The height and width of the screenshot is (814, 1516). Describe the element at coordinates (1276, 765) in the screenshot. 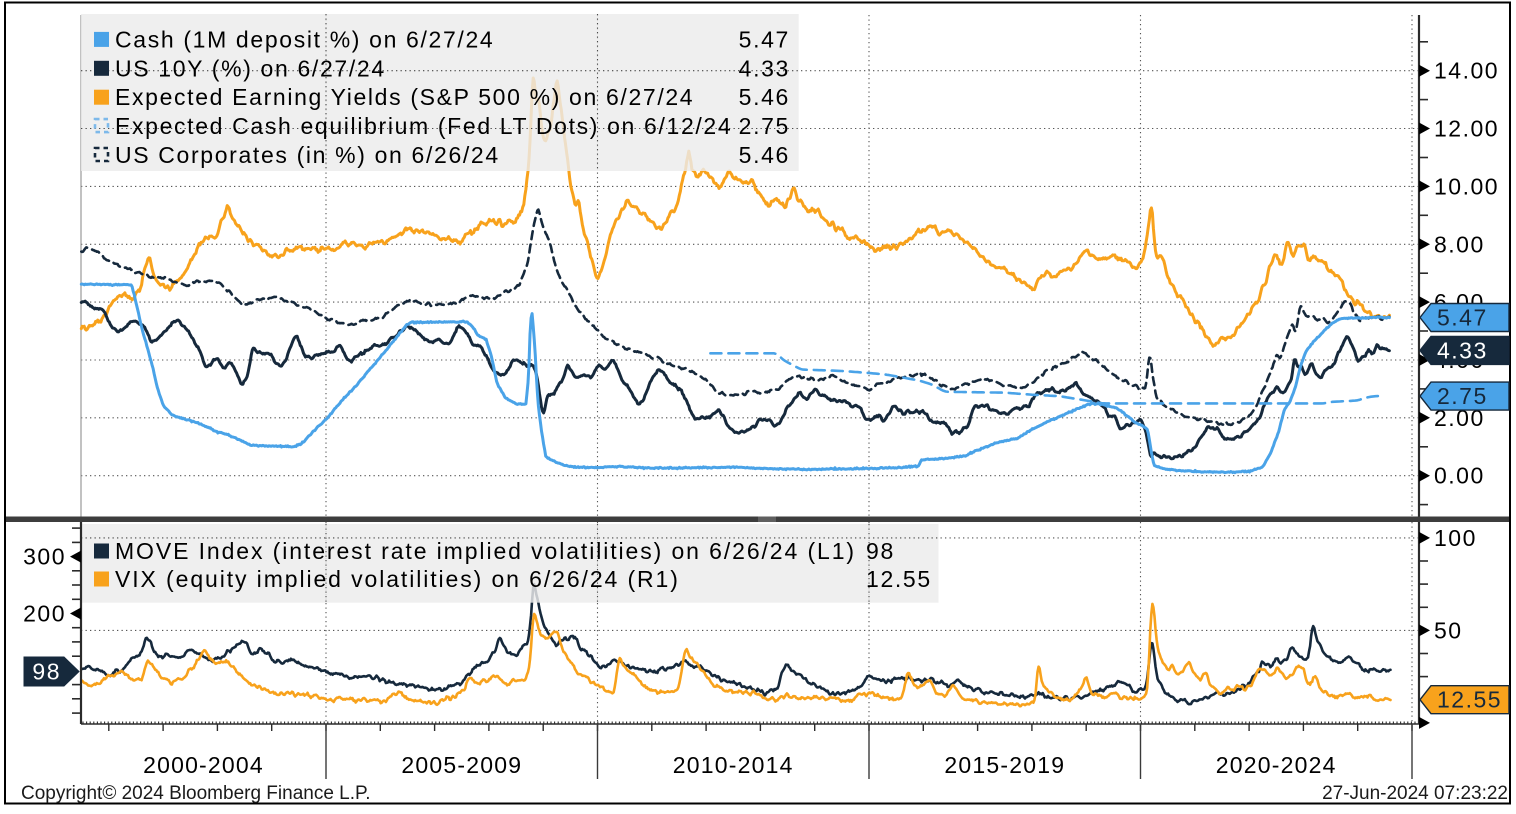

I see `svg-text: 2020-2024` at that location.